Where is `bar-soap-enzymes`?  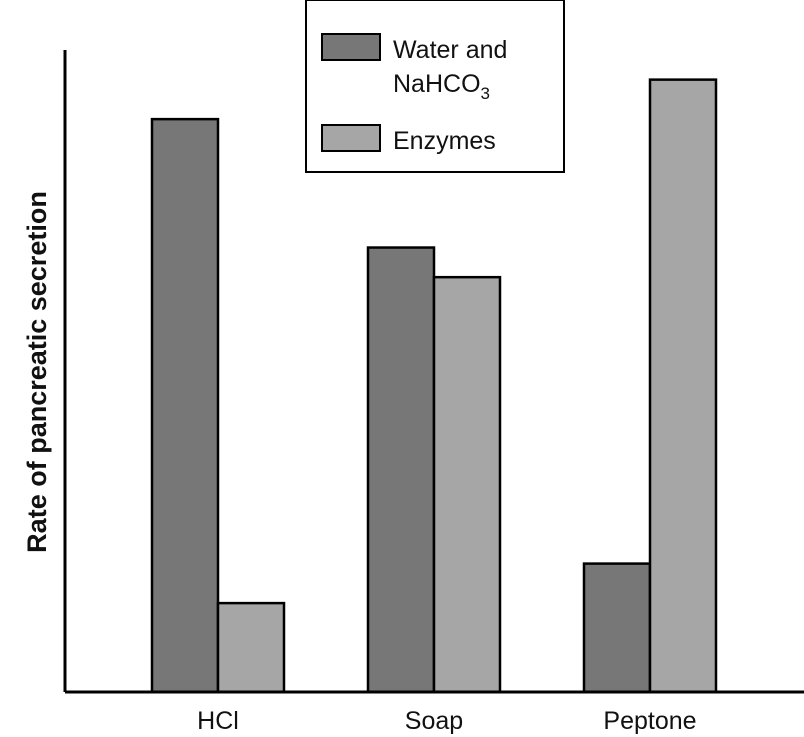
bar-soap-enzymes is located at coordinates (467, 484).